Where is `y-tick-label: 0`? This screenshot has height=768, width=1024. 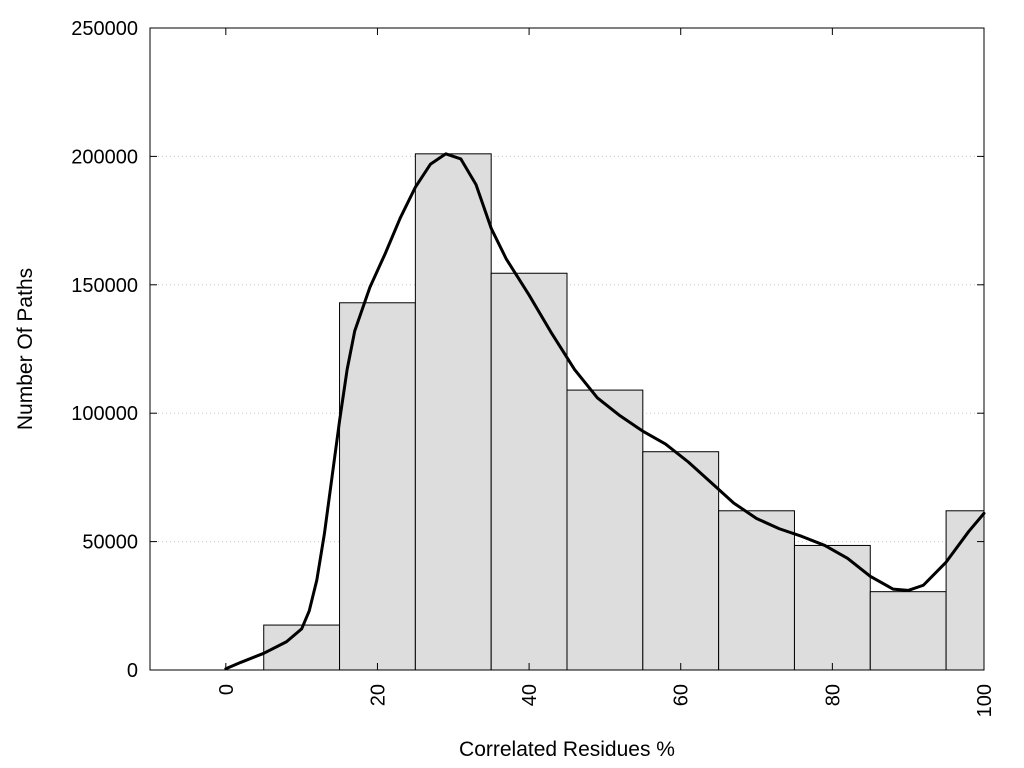
y-tick-label: 0 is located at coordinates (132, 671).